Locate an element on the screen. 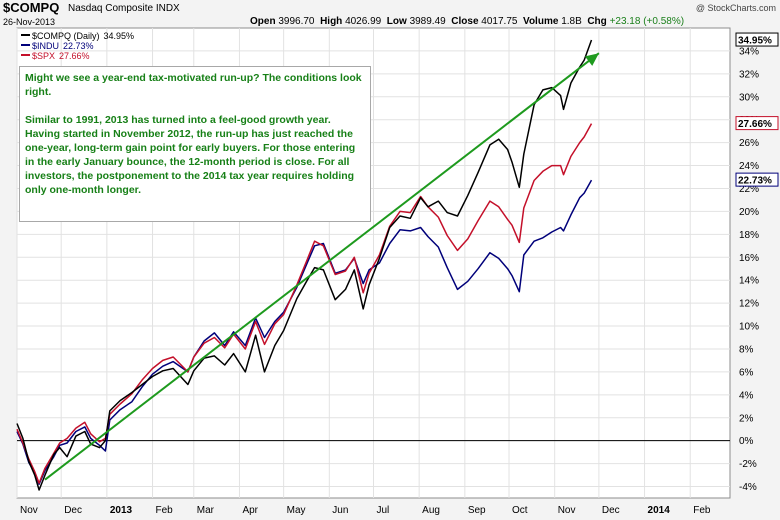 Image resolution: width=780 pixels, height=520 pixels. x-tick-label: Jun is located at coordinates (340, 510).